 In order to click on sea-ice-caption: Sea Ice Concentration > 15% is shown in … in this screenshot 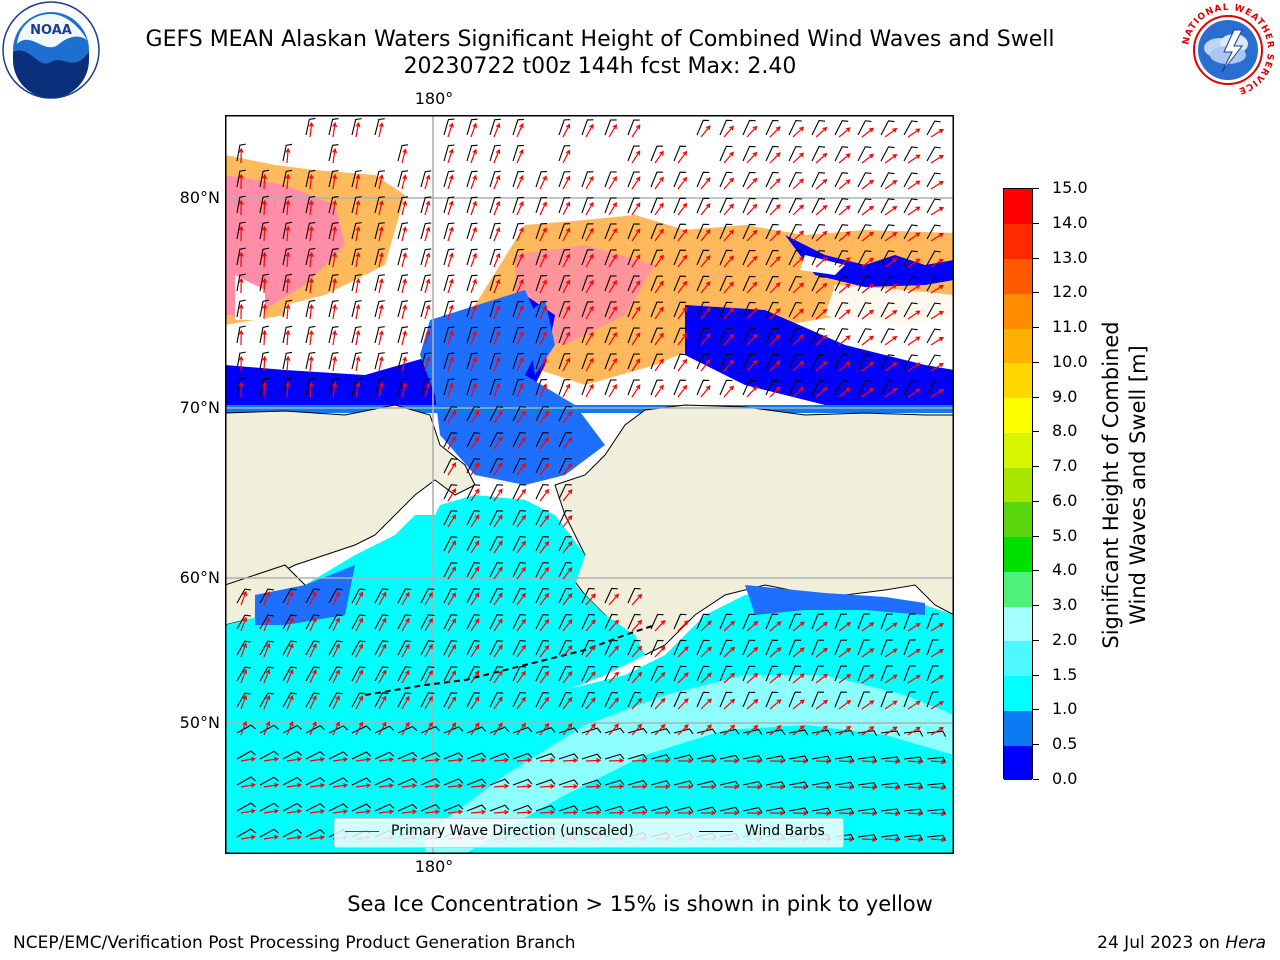, I will do `click(640, 904)`.